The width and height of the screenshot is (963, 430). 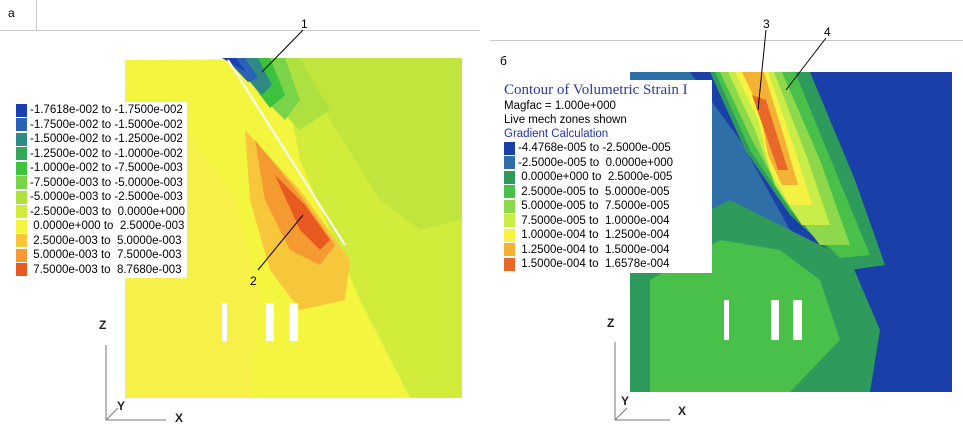 I want to click on legend-range-label: -1.0000e-002 to -7.5000e-003, so click(x=106, y=168).